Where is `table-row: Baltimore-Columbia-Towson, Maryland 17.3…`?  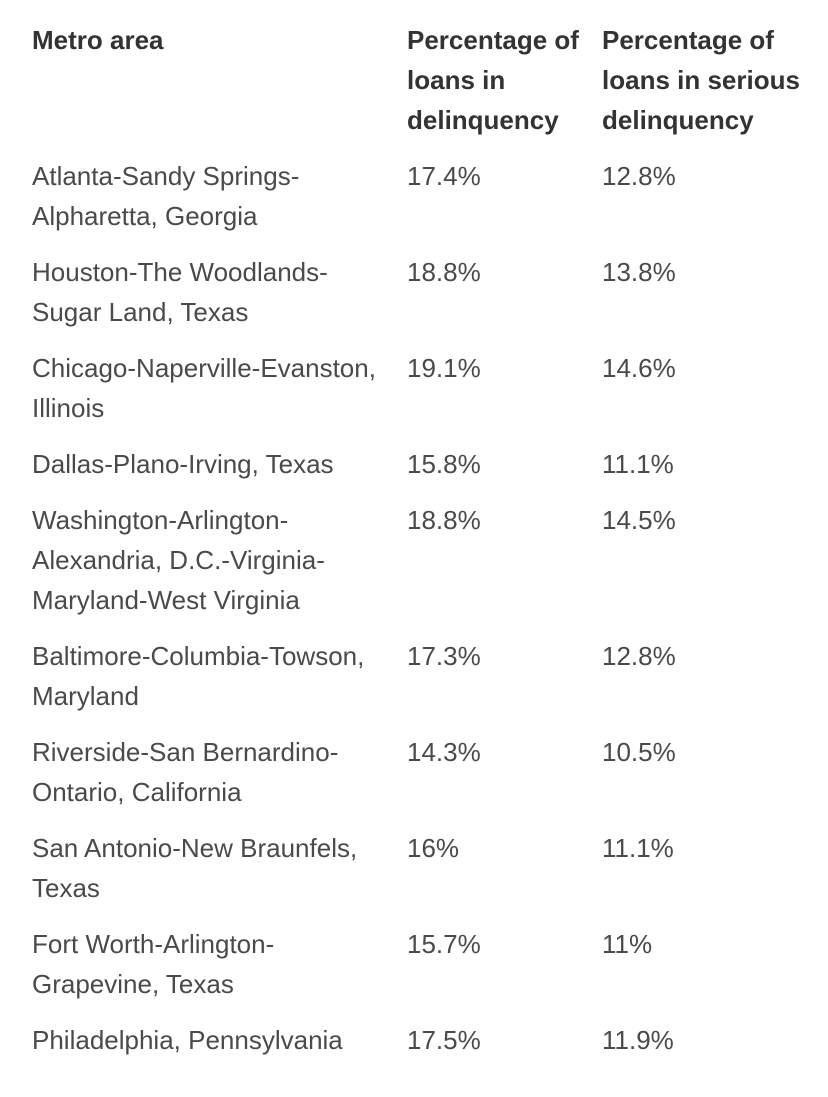
table-row: Baltimore-Columbia-Towson, Maryland 17.3… is located at coordinates (419, 684).